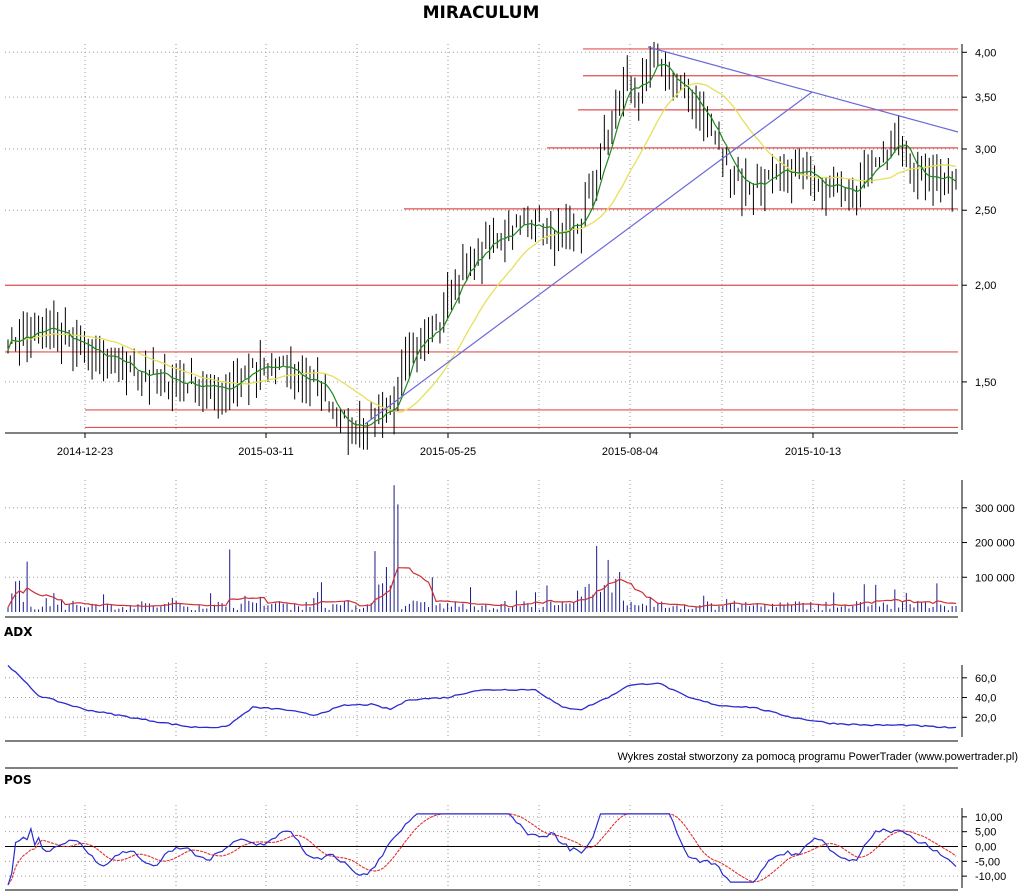 Image resolution: width=1024 pixels, height=893 pixels. What do you see at coordinates (630, 452) in the screenshot?
I see `x-tick-label: 2015-08-04` at bounding box center [630, 452].